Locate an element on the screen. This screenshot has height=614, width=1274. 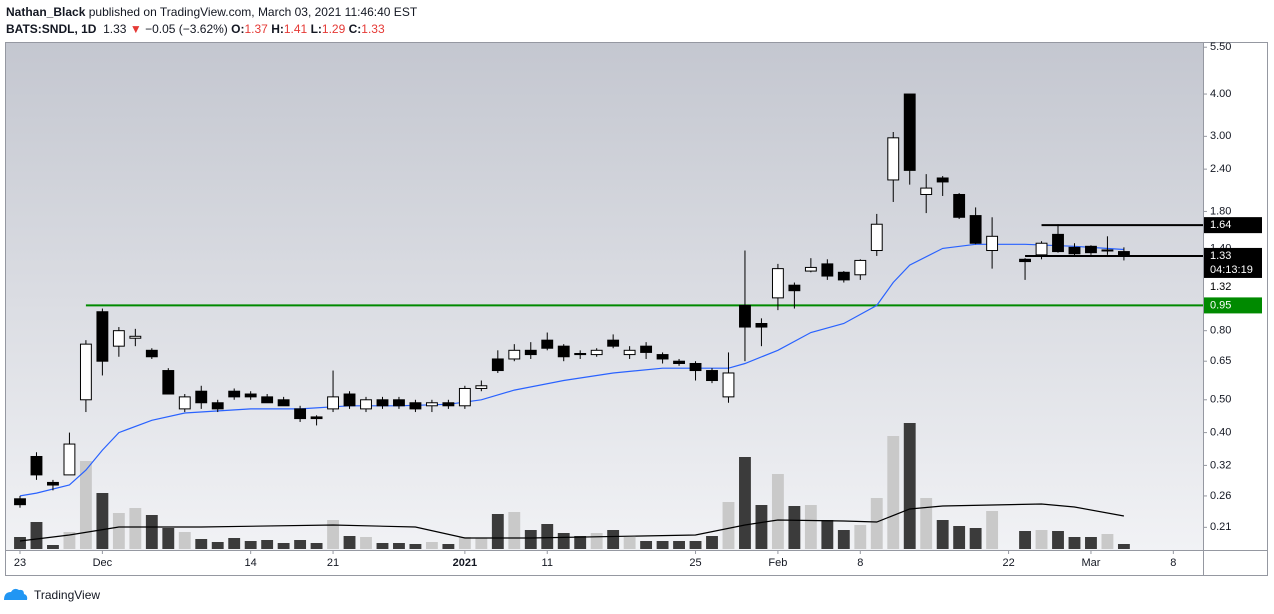
x-tick-label: 23 is located at coordinates (20, 563).